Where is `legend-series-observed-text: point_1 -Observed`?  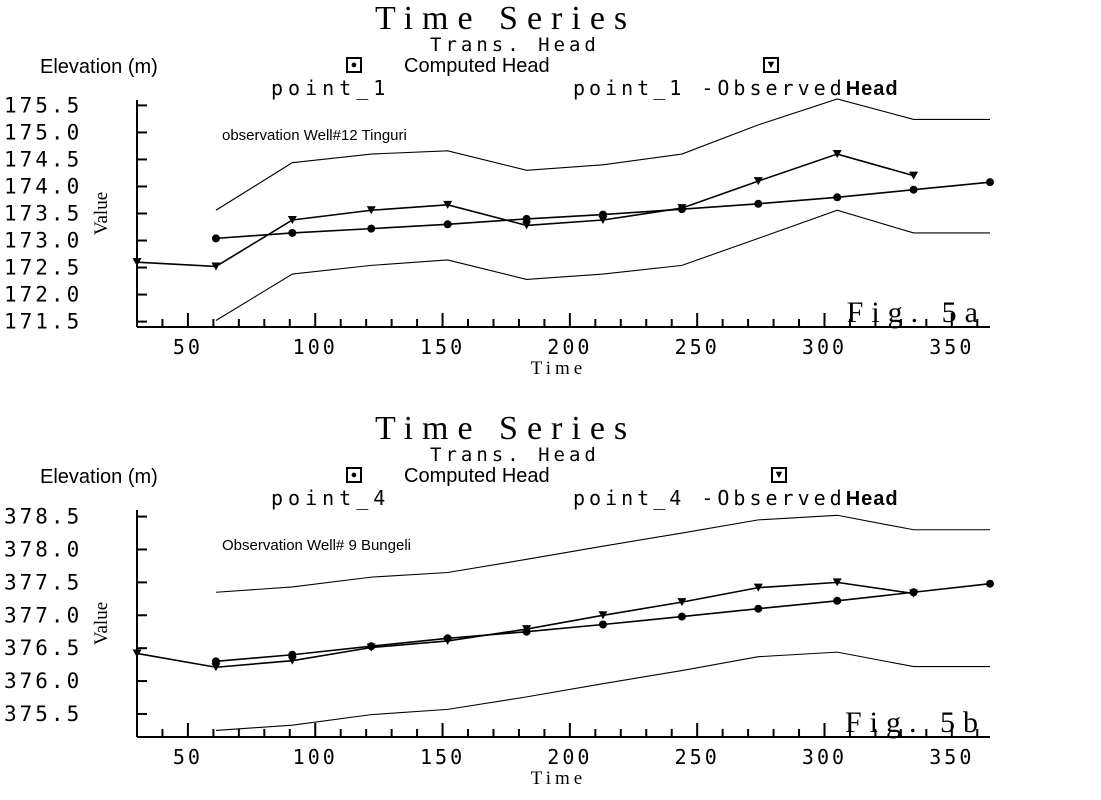 legend-series-observed-text: point_1 -Observed is located at coordinates (709, 88).